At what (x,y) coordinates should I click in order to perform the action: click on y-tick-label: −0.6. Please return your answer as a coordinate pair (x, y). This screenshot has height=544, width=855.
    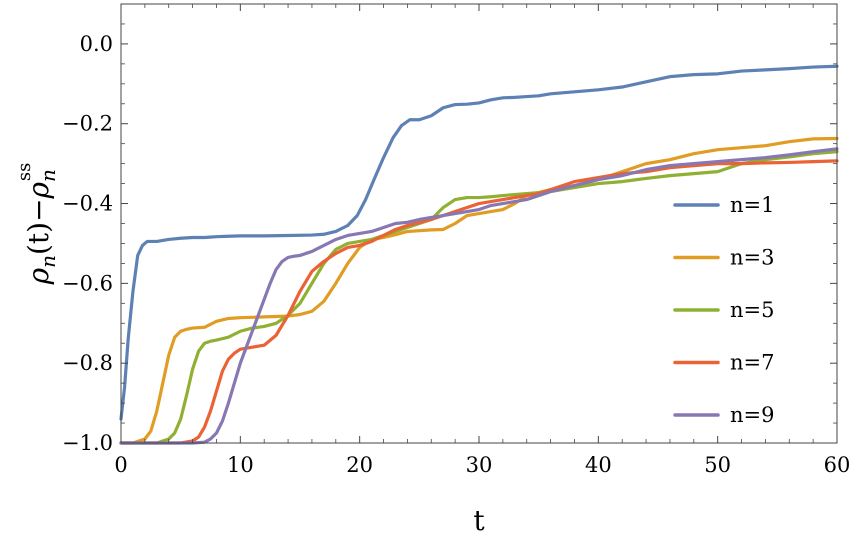
    Looking at the image, I should click on (87, 283).